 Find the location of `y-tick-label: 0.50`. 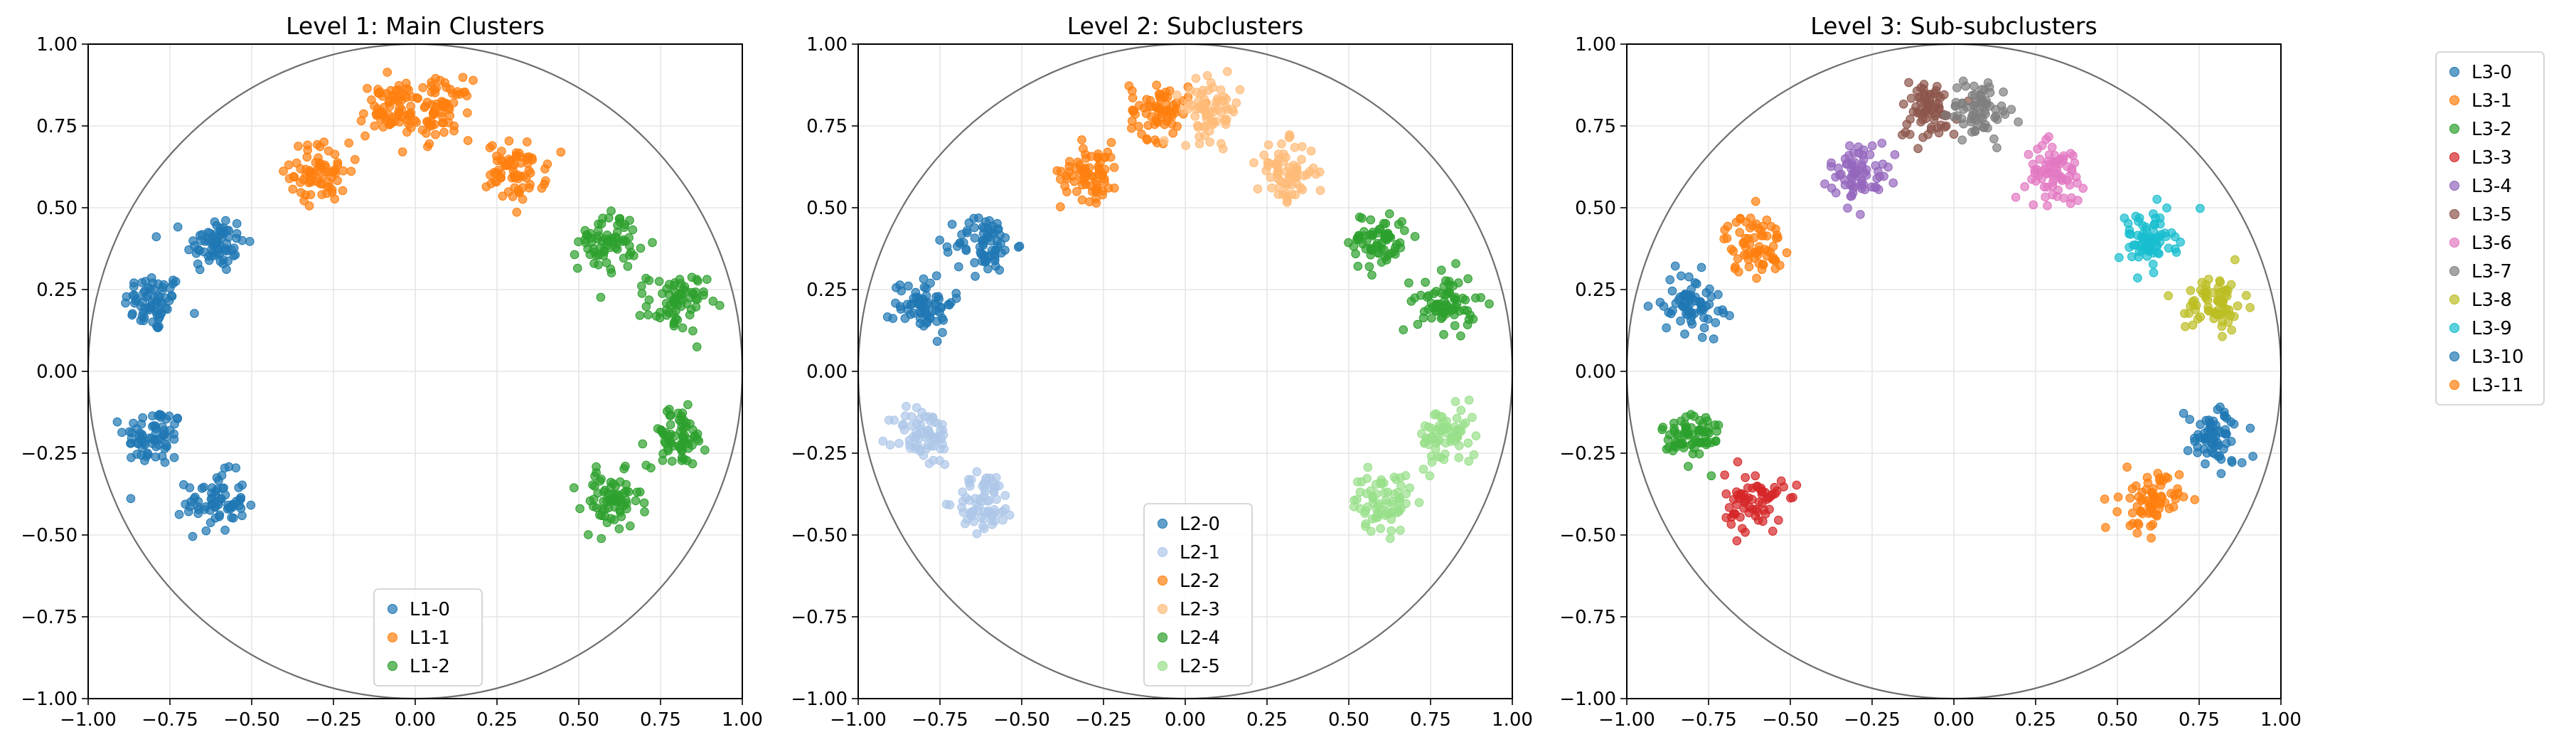

y-tick-label: 0.50 is located at coordinates (57, 208).